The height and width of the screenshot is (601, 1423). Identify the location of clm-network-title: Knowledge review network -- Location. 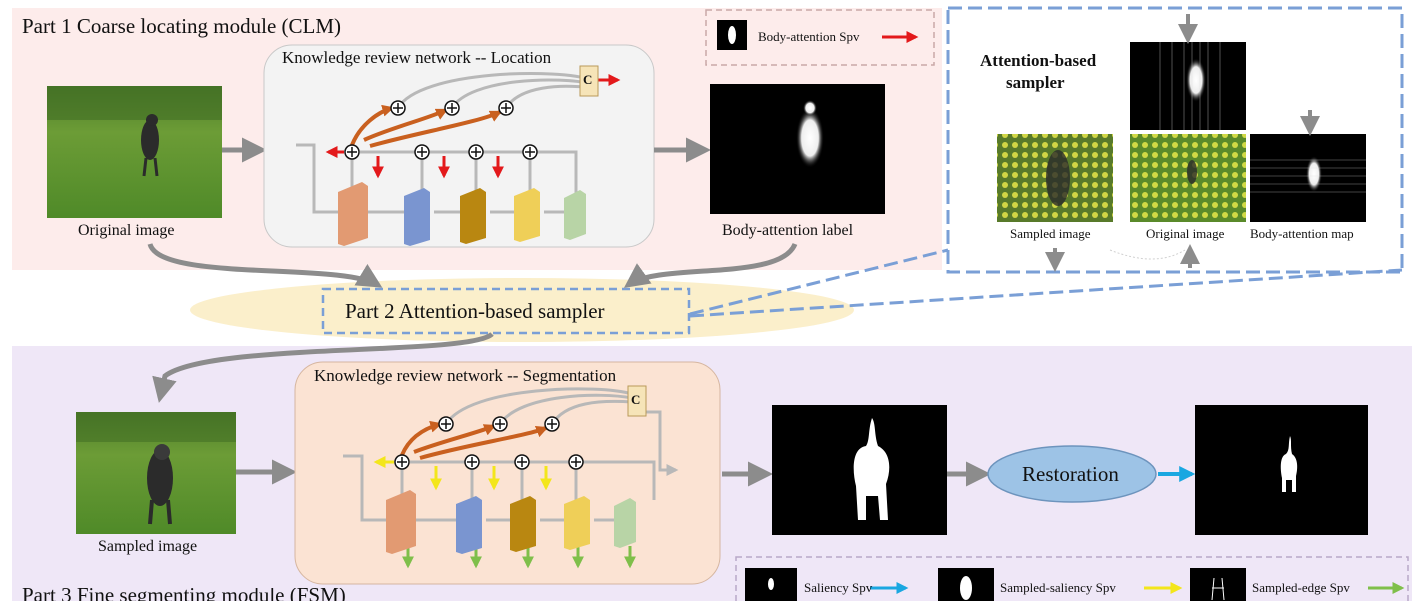
(417, 57).